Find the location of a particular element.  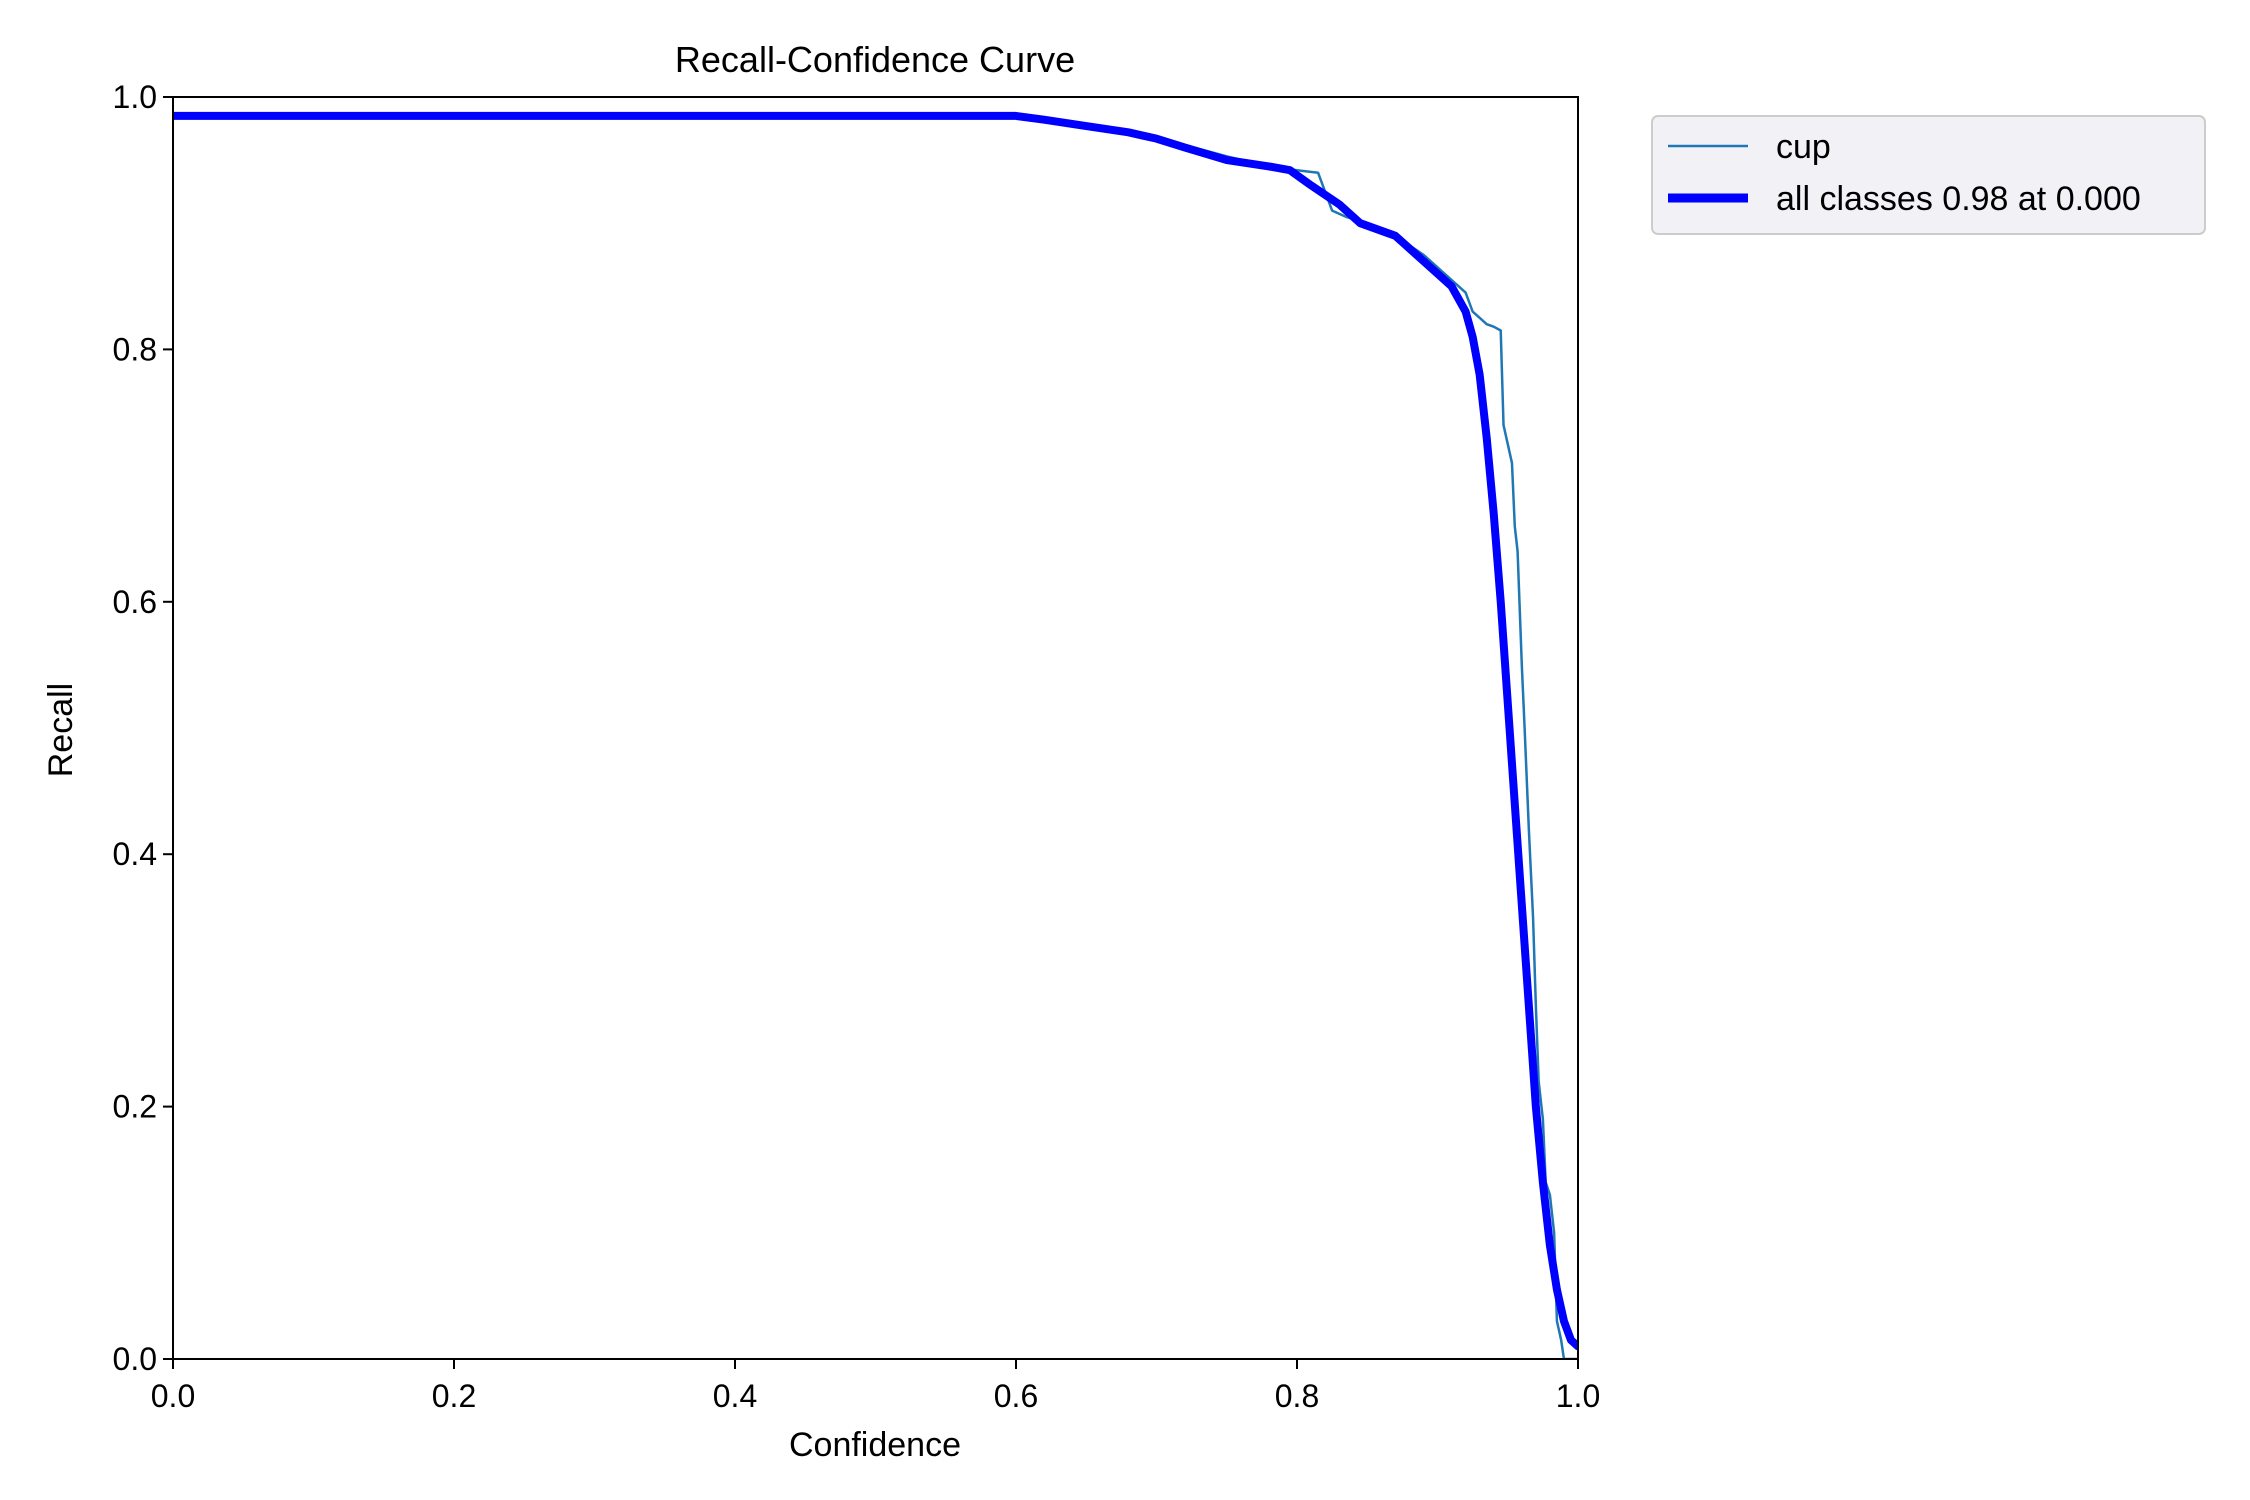

y-axis: 0.0 0.2 0.4 0.6 0.8 1.0 is located at coordinates (143, 728).